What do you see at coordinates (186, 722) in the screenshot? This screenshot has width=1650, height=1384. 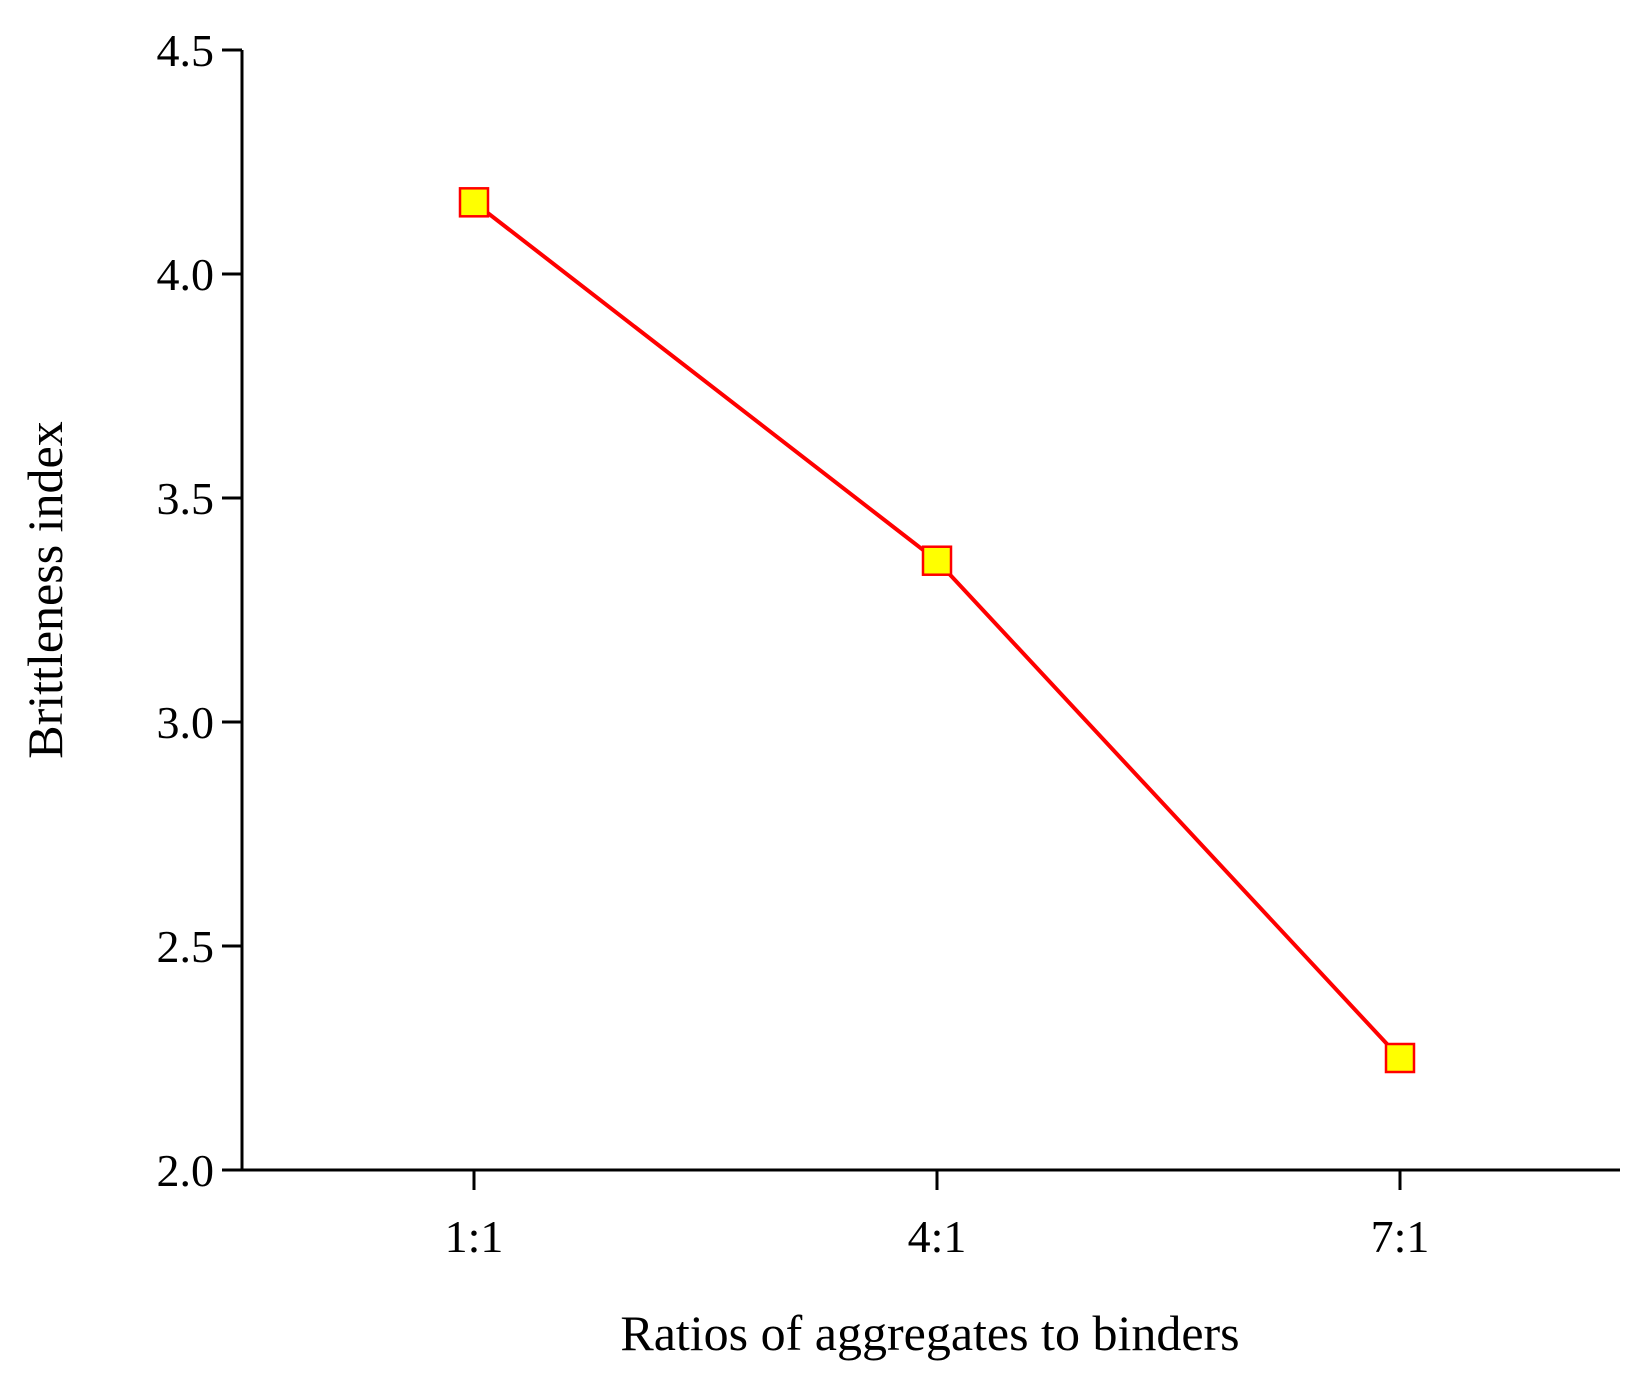 I see `y-tick-label: 3.0` at bounding box center [186, 722].